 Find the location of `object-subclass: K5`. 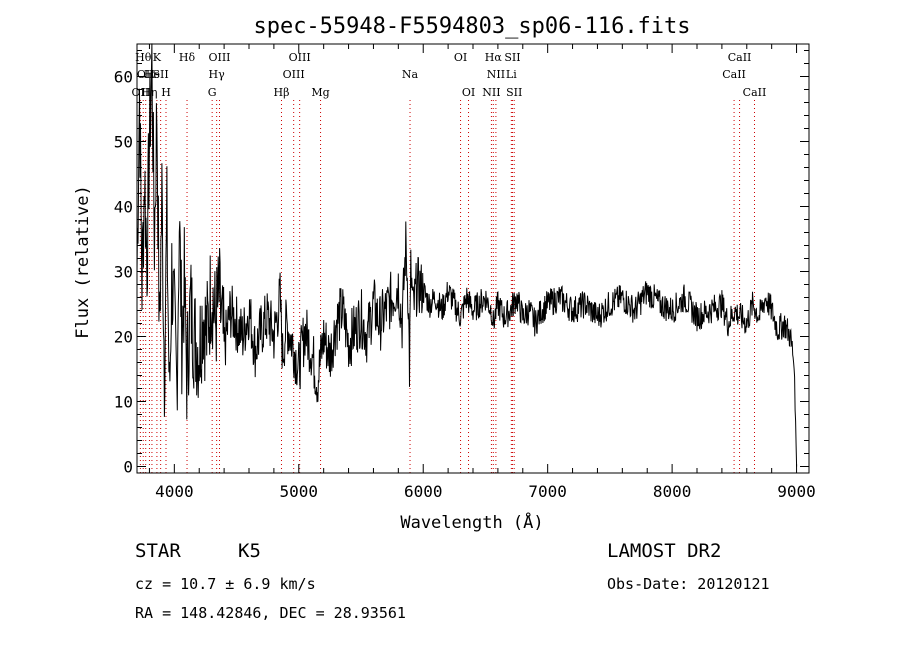

object-subclass: K5 is located at coordinates (249, 551).